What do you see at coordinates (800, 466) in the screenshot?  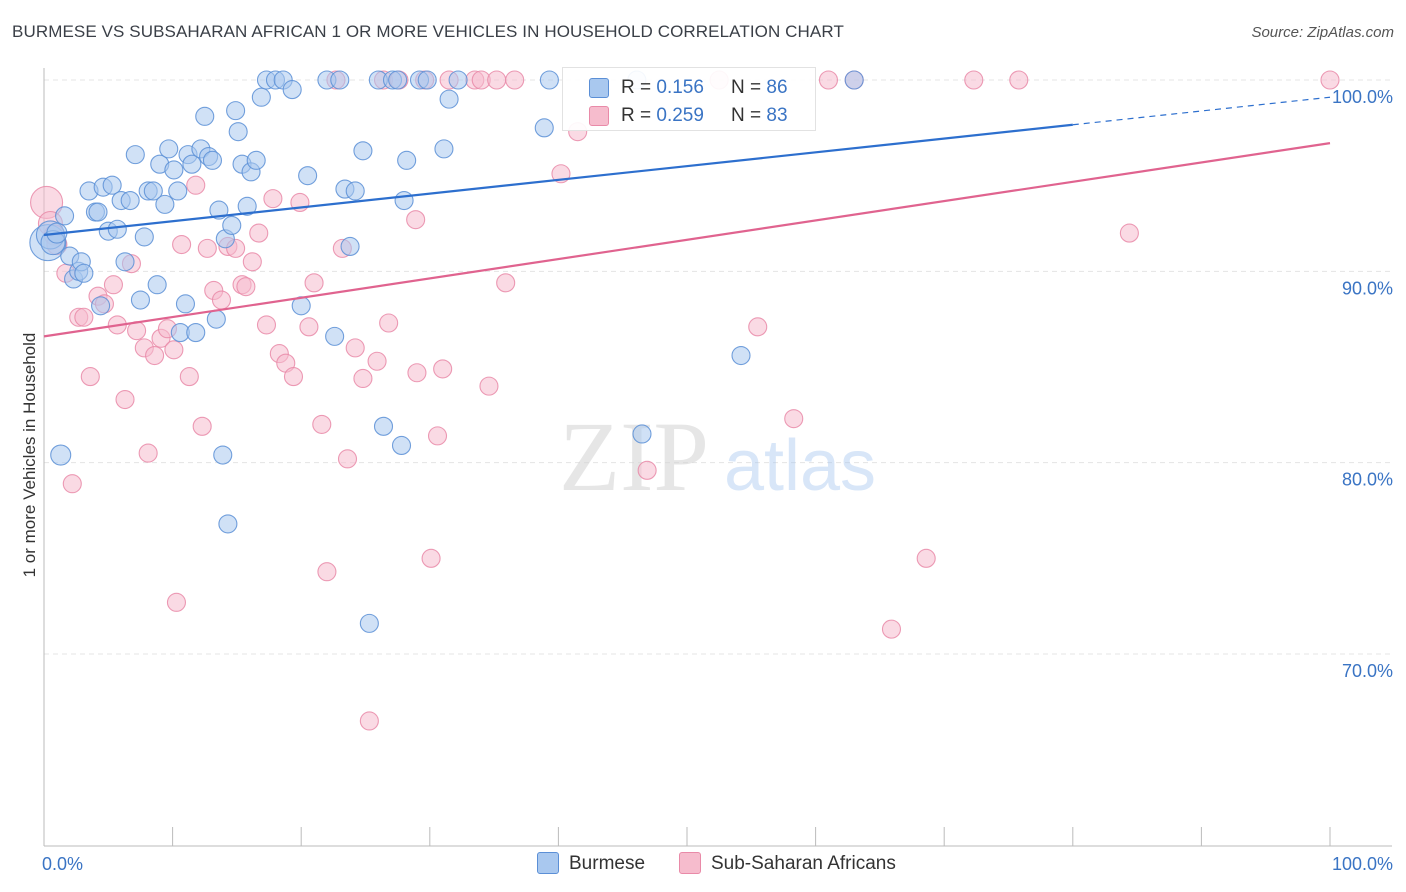 I see `watermark-atlas: atlas` at bounding box center [800, 466].